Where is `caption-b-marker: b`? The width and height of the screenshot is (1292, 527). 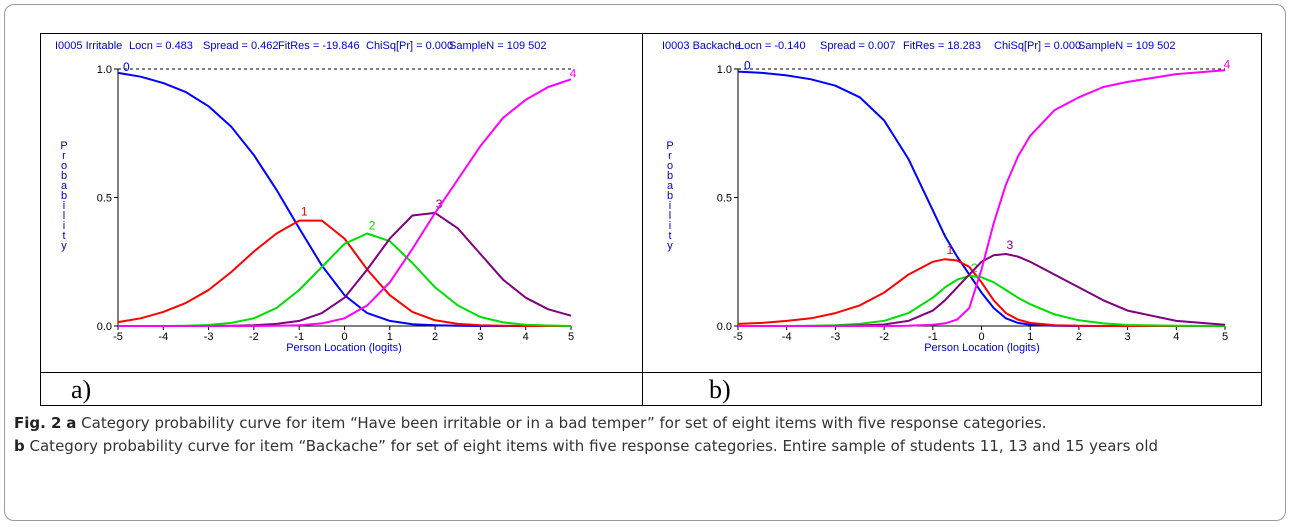
caption-b-marker: b is located at coordinates (19, 446).